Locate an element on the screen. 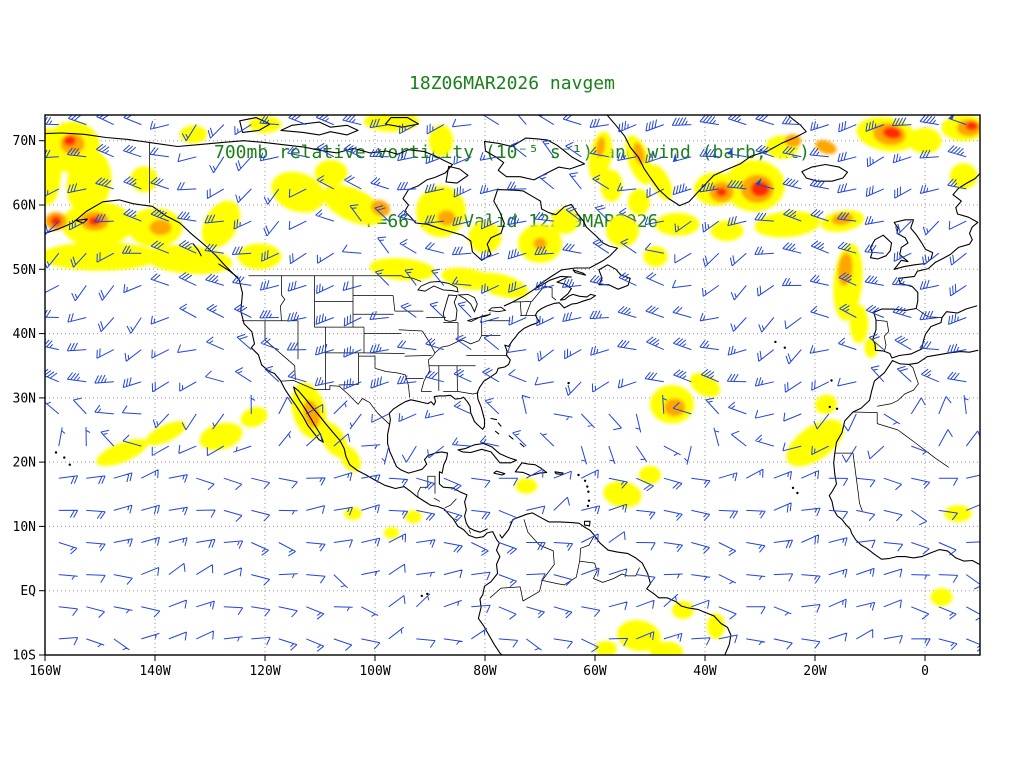  y-tick-label: 20N is located at coordinates (24, 463).